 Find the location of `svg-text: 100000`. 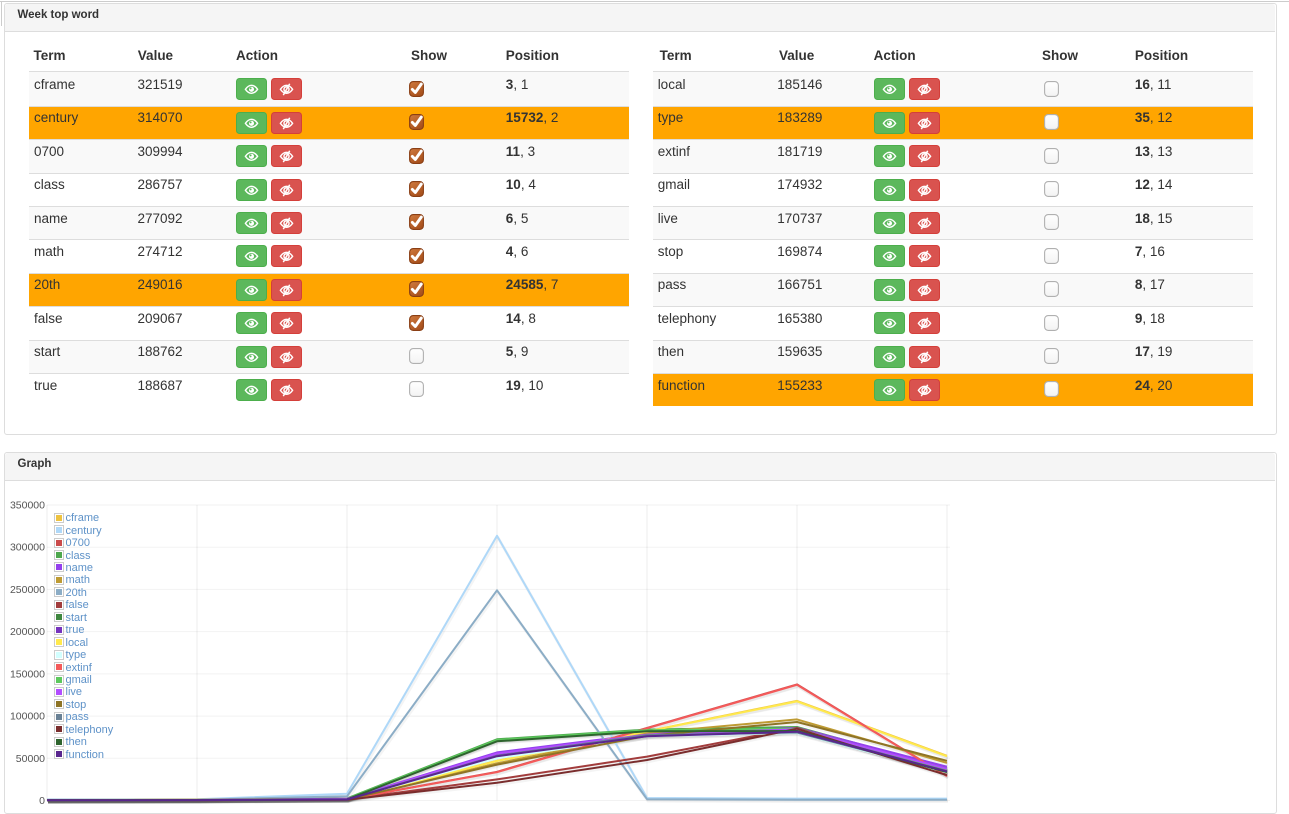

svg-text: 100000 is located at coordinates (27, 717).